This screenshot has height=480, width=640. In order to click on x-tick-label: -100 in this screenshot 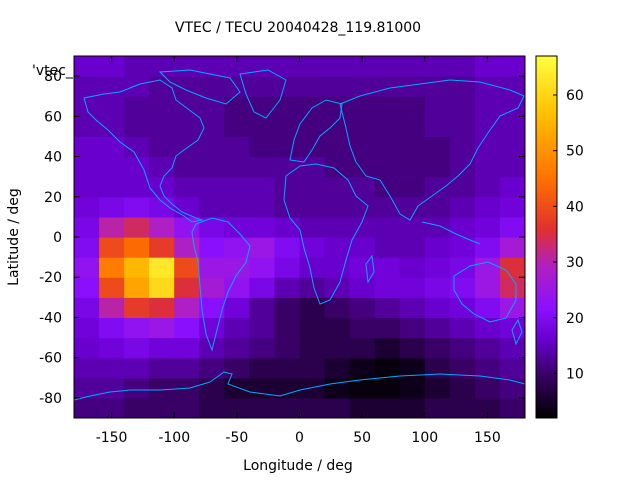, I will do `click(174, 438)`.